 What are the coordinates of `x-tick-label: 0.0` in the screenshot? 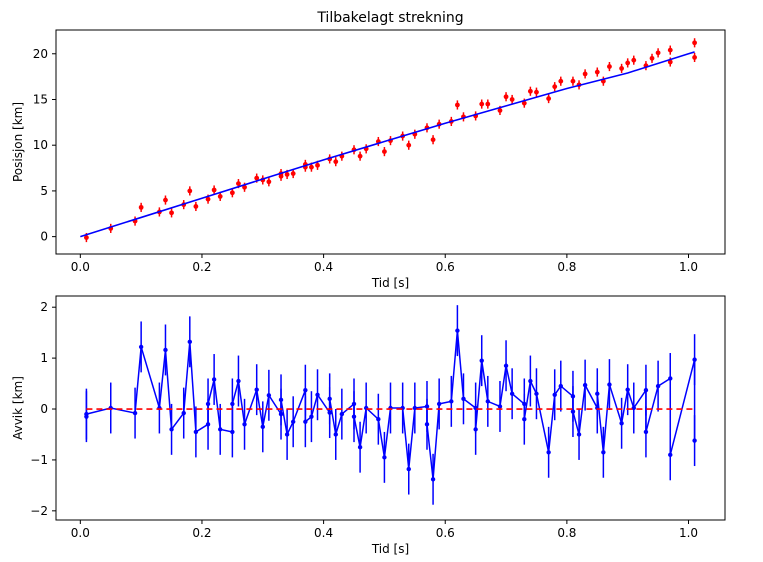 It's located at (80, 267).